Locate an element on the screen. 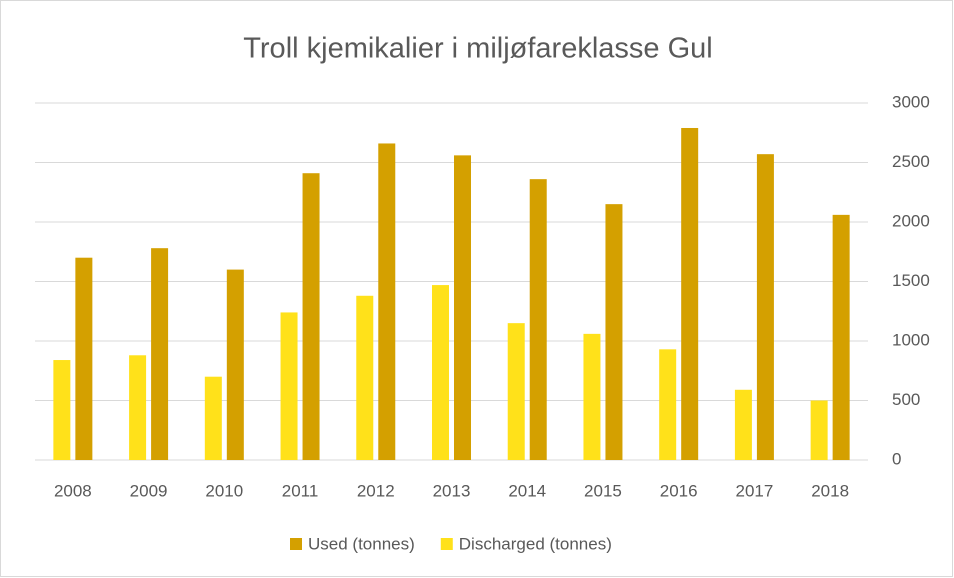 The height and width of the screenshot is (578, 954). x-tick-label: 2011 is located at coordinates (300, 490).